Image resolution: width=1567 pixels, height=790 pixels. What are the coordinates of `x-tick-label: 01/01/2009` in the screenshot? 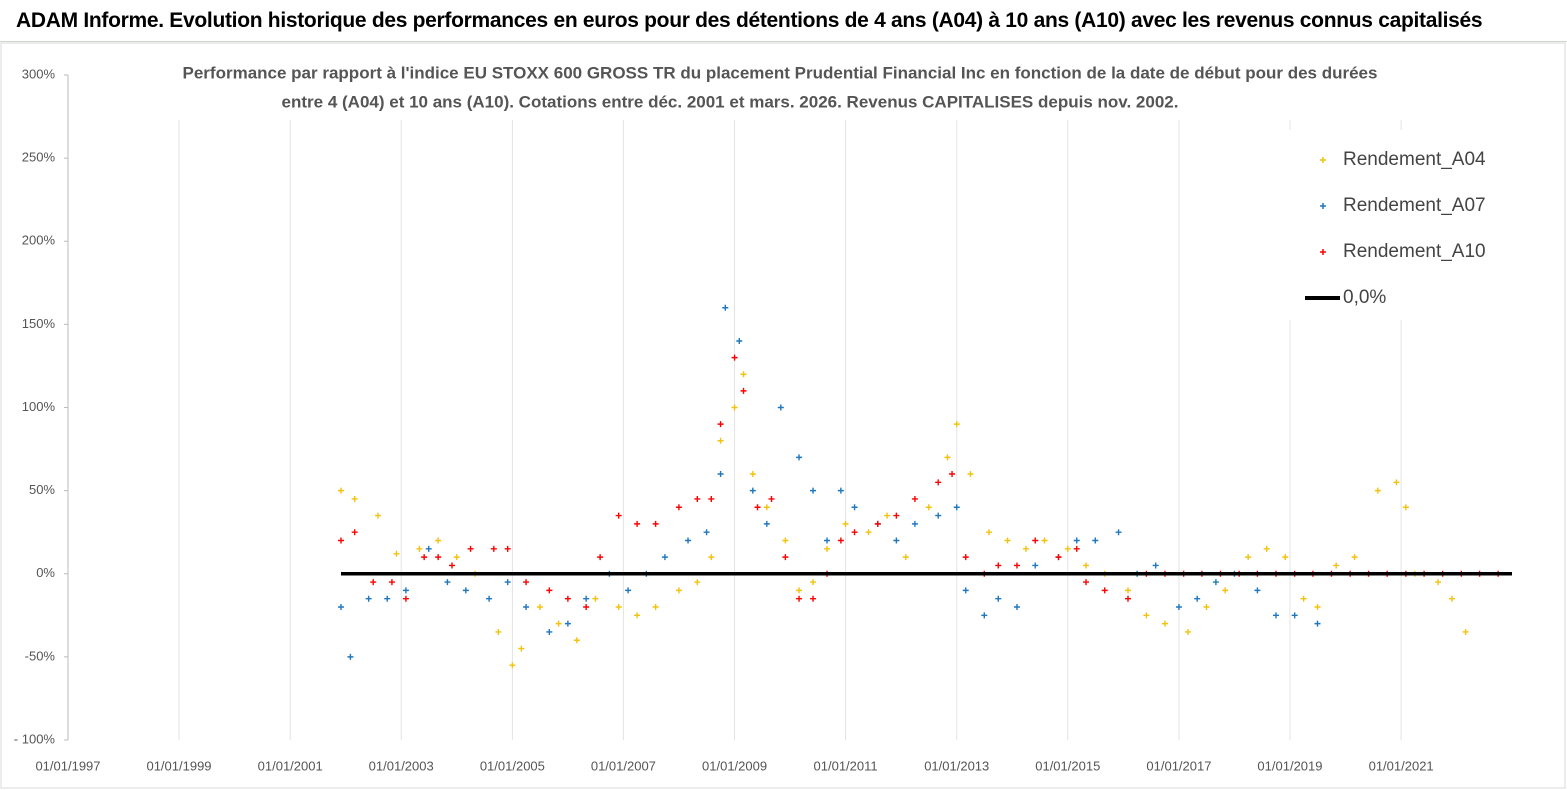 It's located at (734, 765).